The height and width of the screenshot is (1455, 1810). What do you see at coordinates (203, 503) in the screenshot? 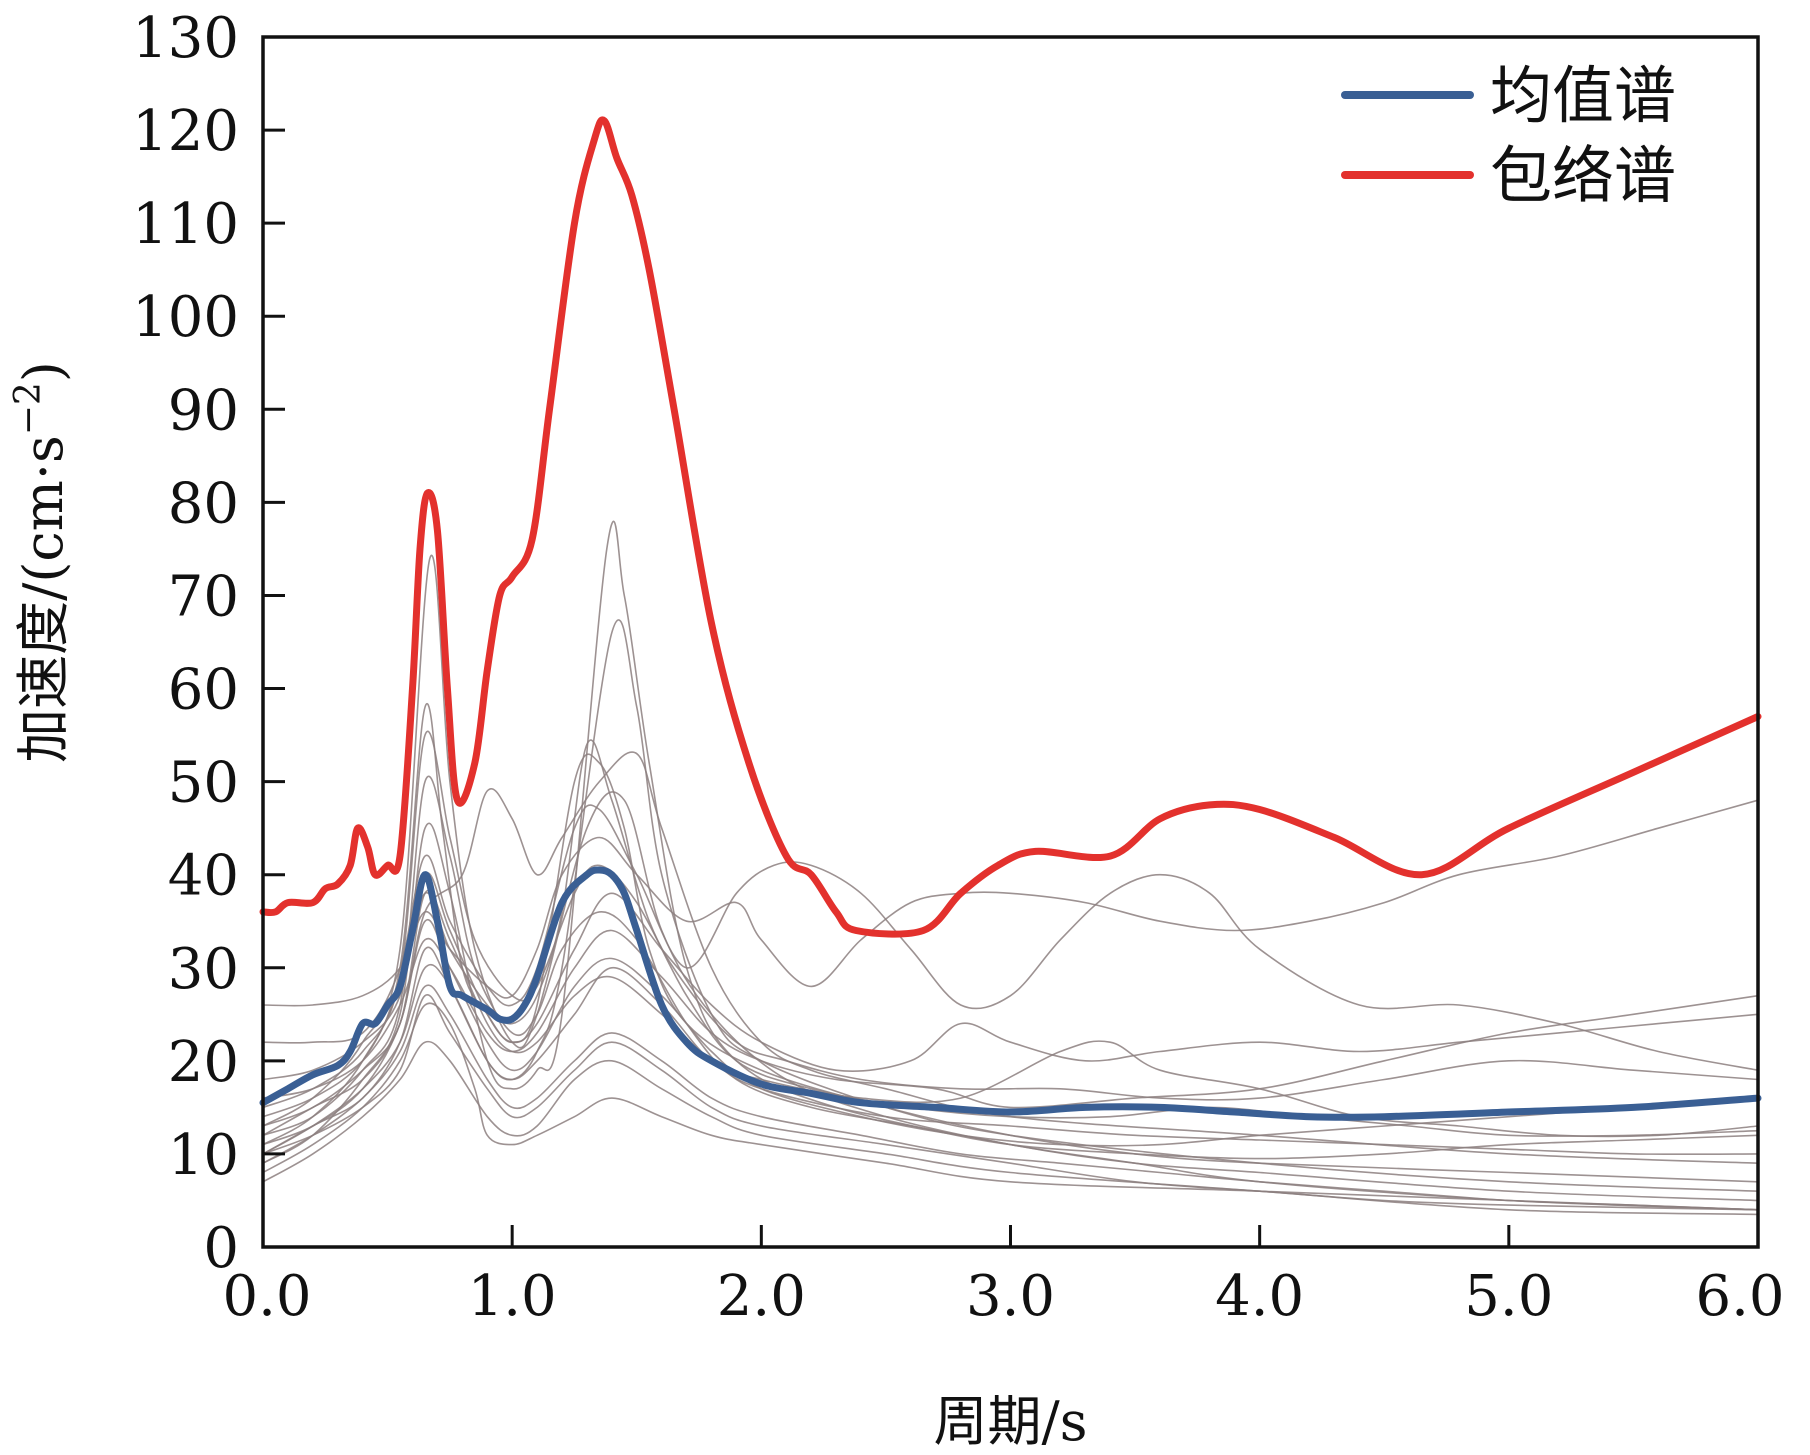
I see `y-tick-label: 80` at bounding box center [203, 503].